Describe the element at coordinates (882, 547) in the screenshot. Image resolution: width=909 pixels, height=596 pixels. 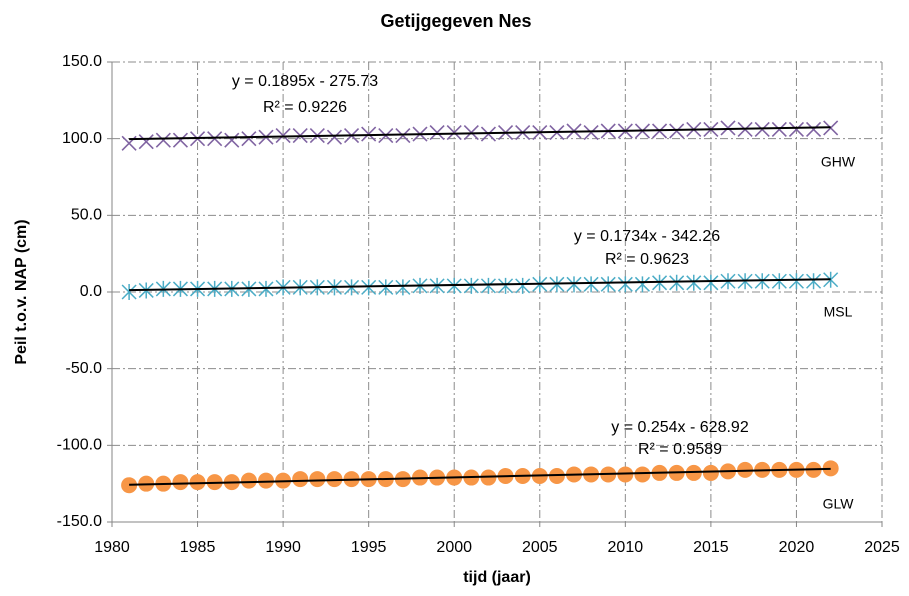
I see `x-tick-label: 2025` at that location.